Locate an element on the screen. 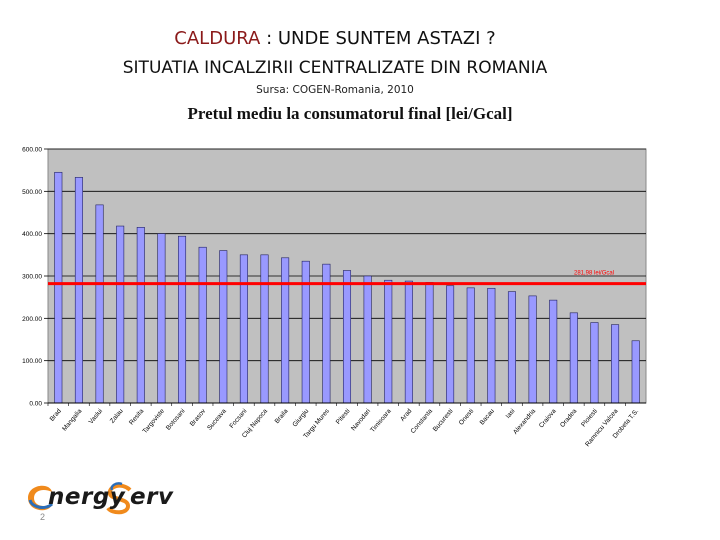 The image size is (720, 540). x-tick-label: Vaslui is located at coordinates (96, 417).